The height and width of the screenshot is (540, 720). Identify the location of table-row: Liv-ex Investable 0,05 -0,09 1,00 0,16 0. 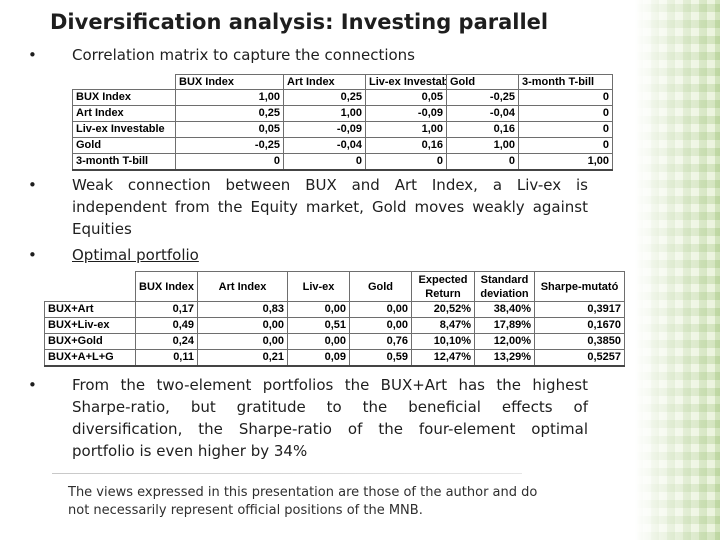
(342, 129).